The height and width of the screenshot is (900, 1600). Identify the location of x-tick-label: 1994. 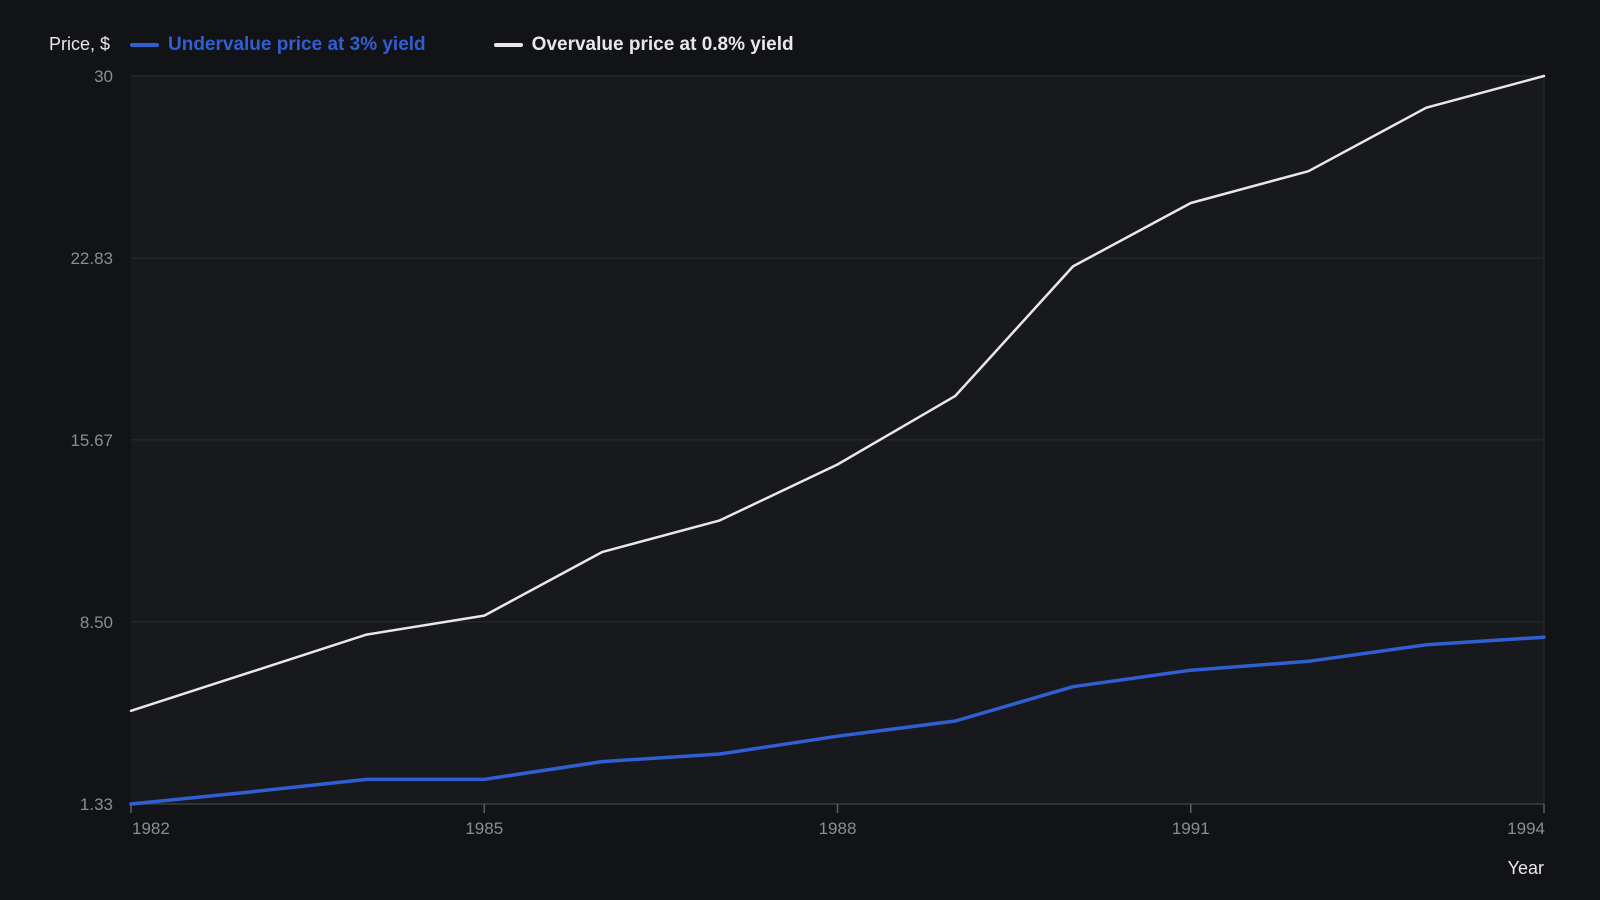
(1526, 828).